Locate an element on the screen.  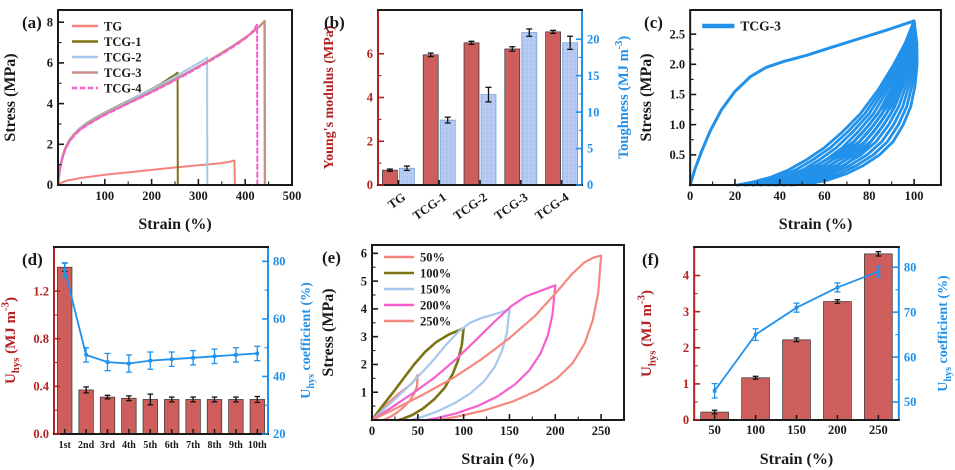
svg-text: 100% is located at coordinates (435, 274).